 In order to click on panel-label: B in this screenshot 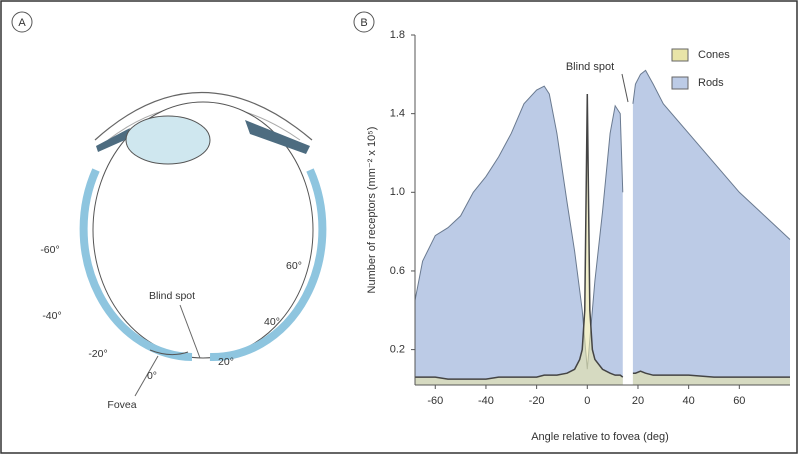, I will do `click(363, 23)`.